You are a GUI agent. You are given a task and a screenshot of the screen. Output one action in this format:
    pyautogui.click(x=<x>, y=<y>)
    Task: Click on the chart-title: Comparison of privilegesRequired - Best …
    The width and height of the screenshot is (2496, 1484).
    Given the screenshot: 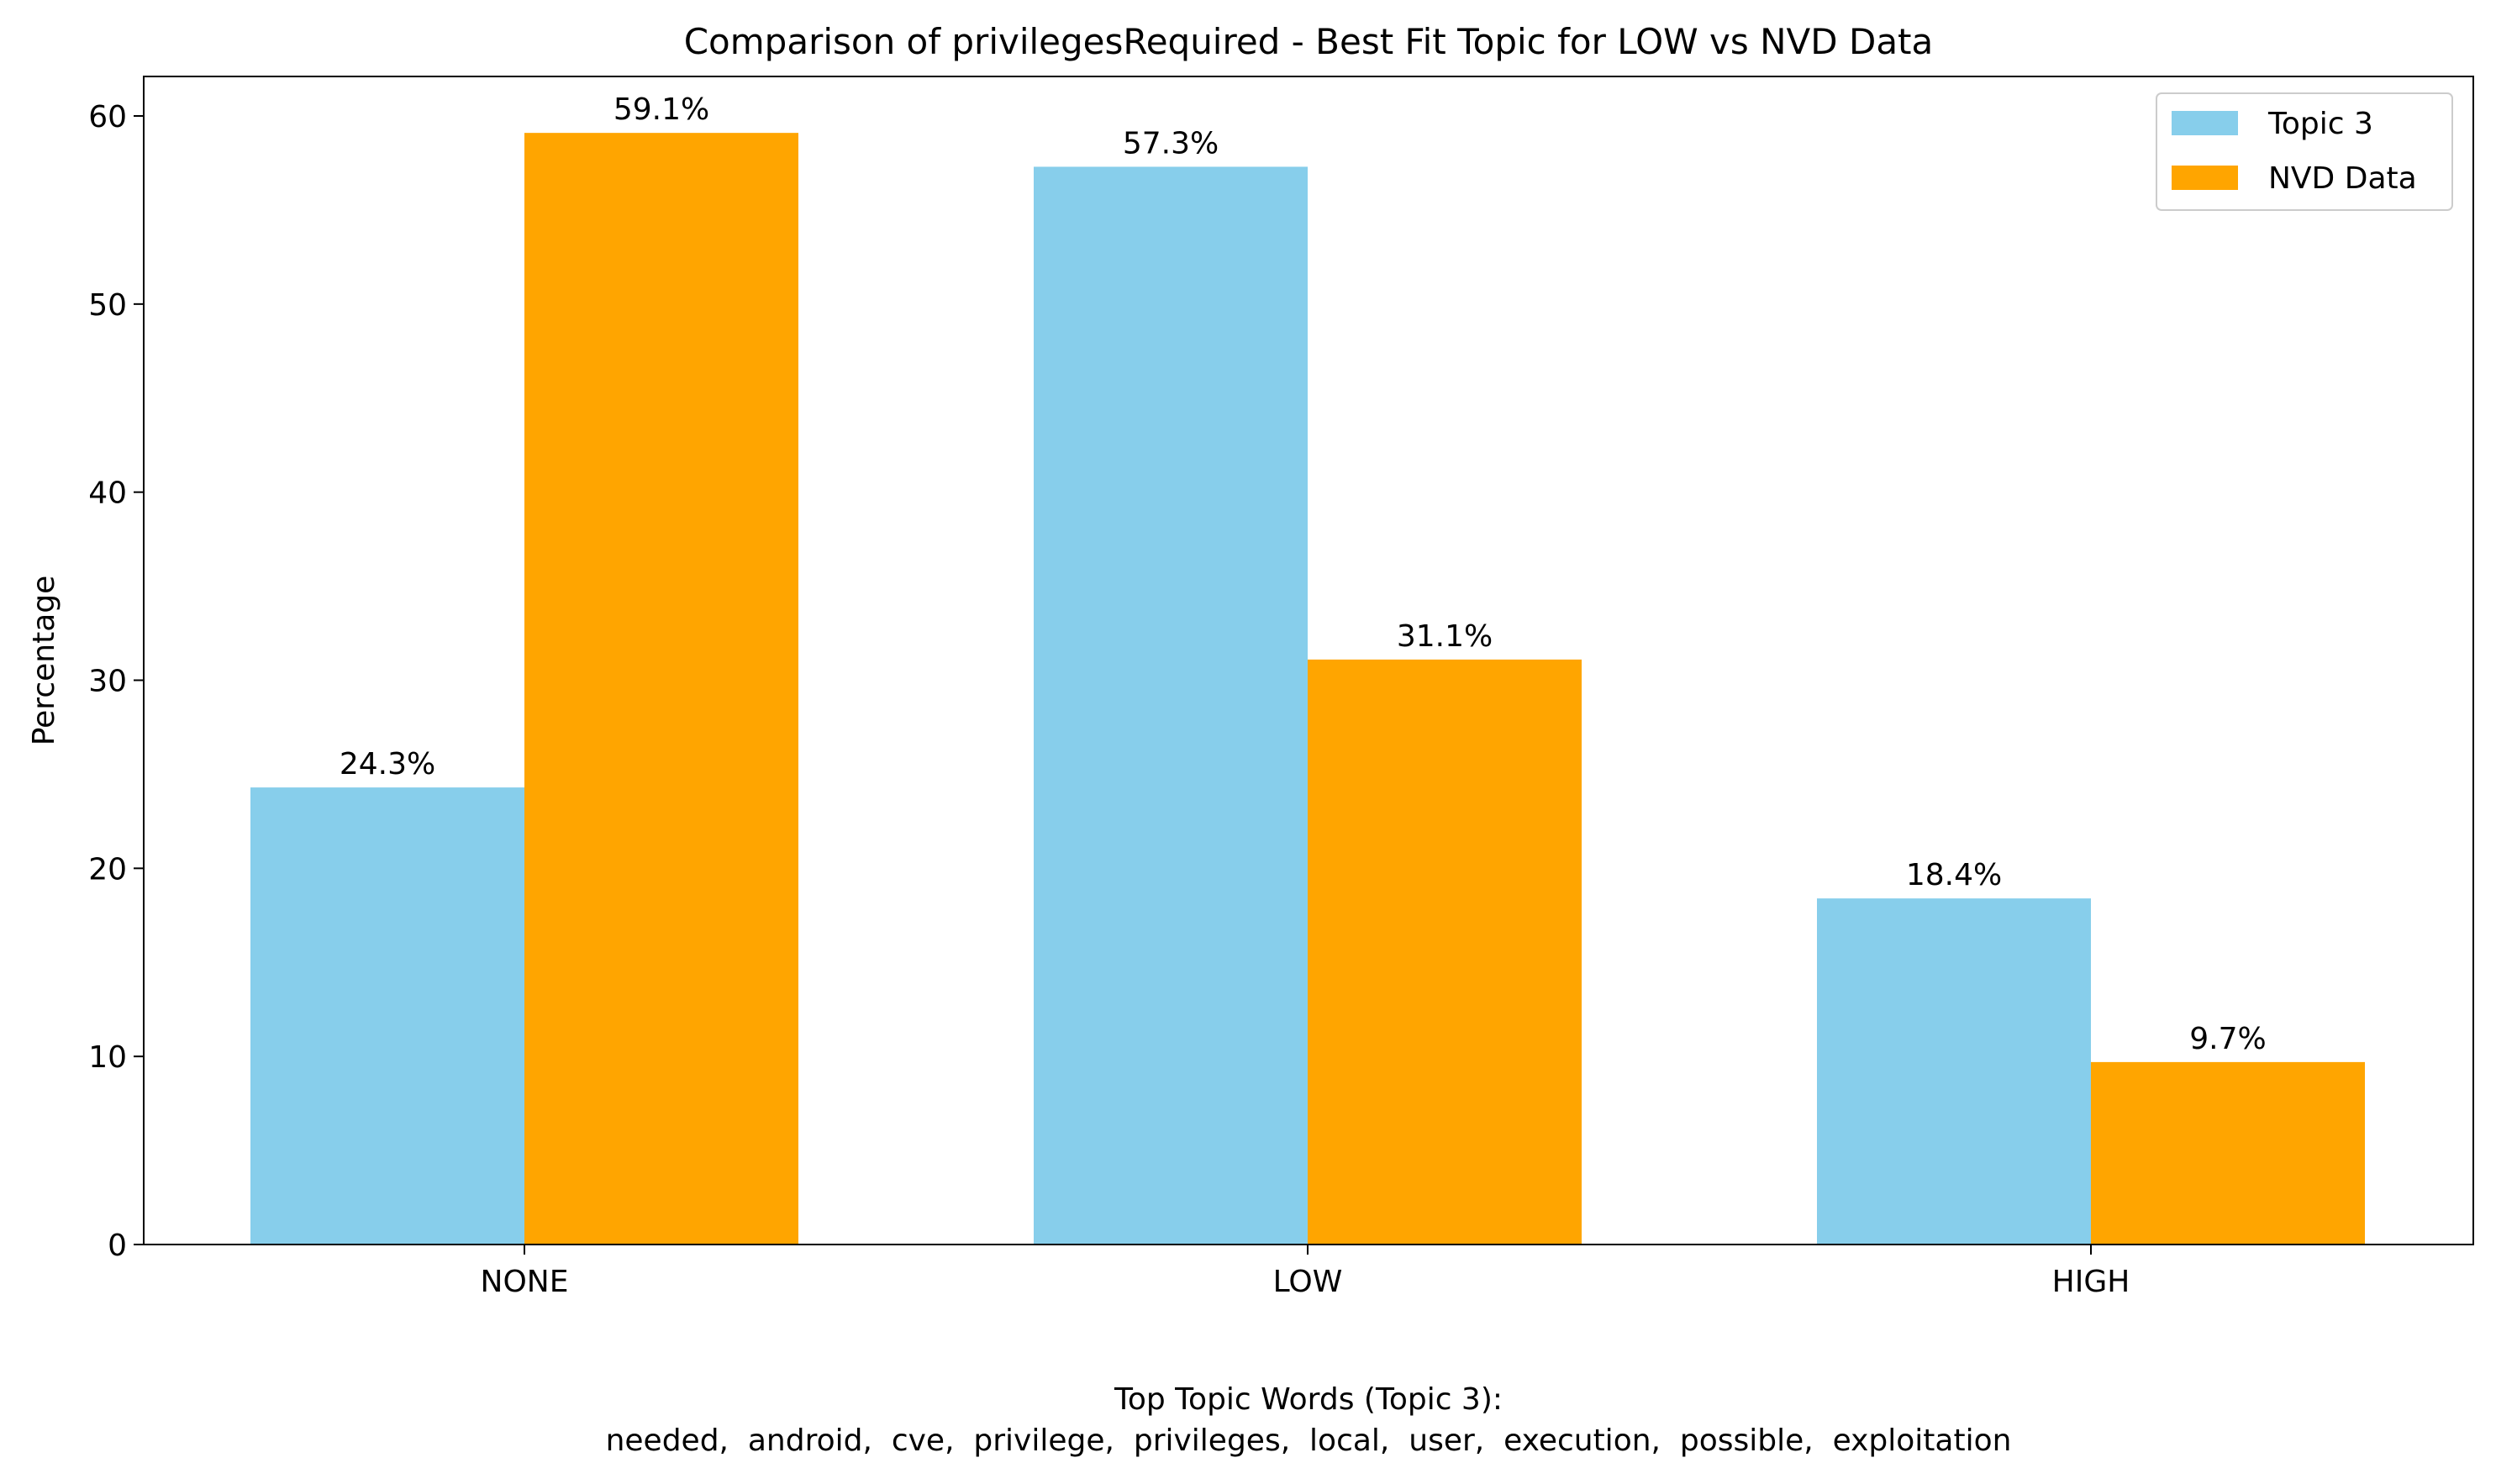 What is the action you would take?
    pyautogui.click(x=1309, y=41)
    